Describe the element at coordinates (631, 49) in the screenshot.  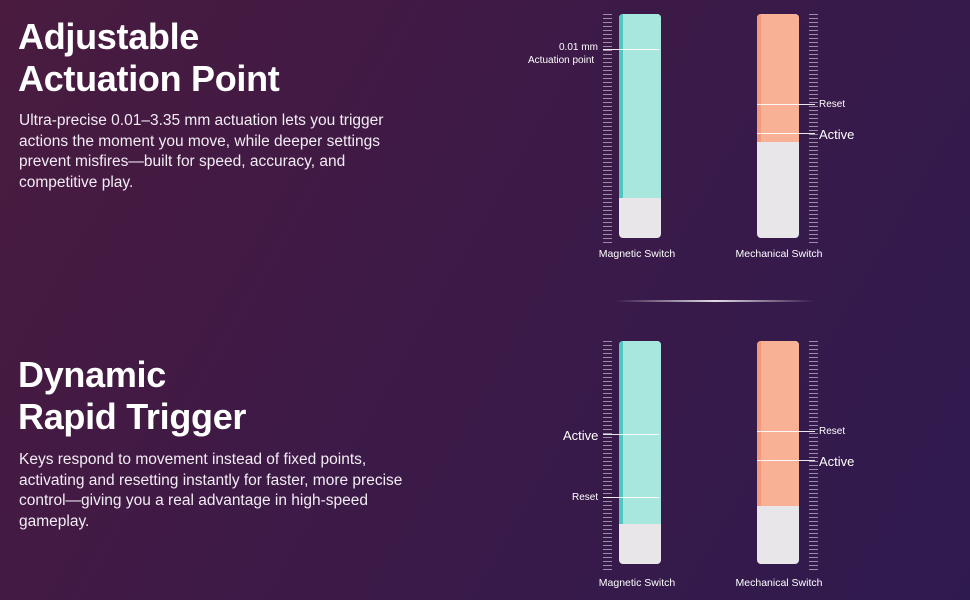
I see `actuation-point-marker` at that location.